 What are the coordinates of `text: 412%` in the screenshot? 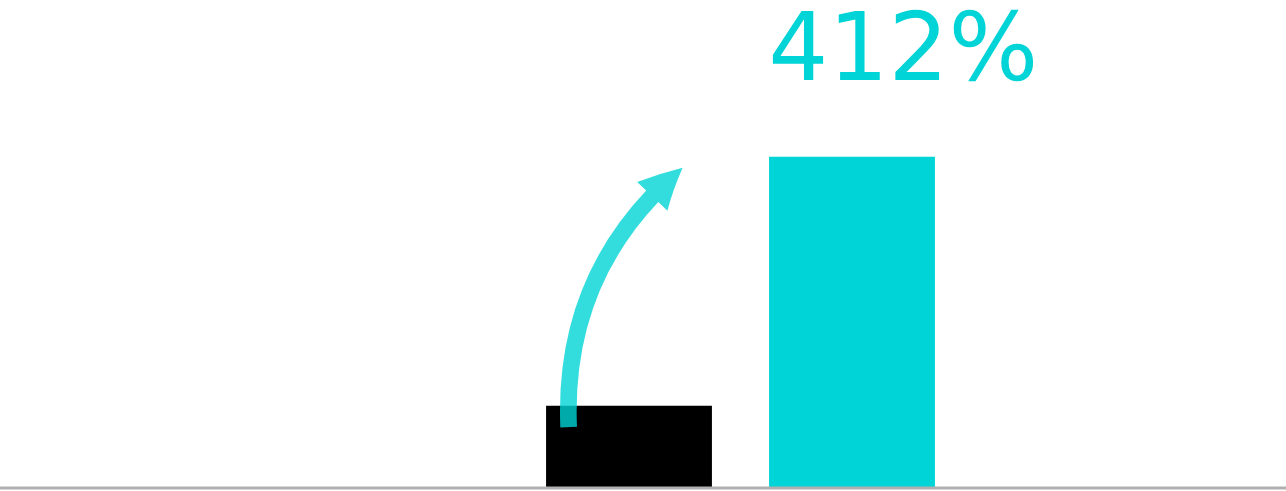 It's located at (903, 45).